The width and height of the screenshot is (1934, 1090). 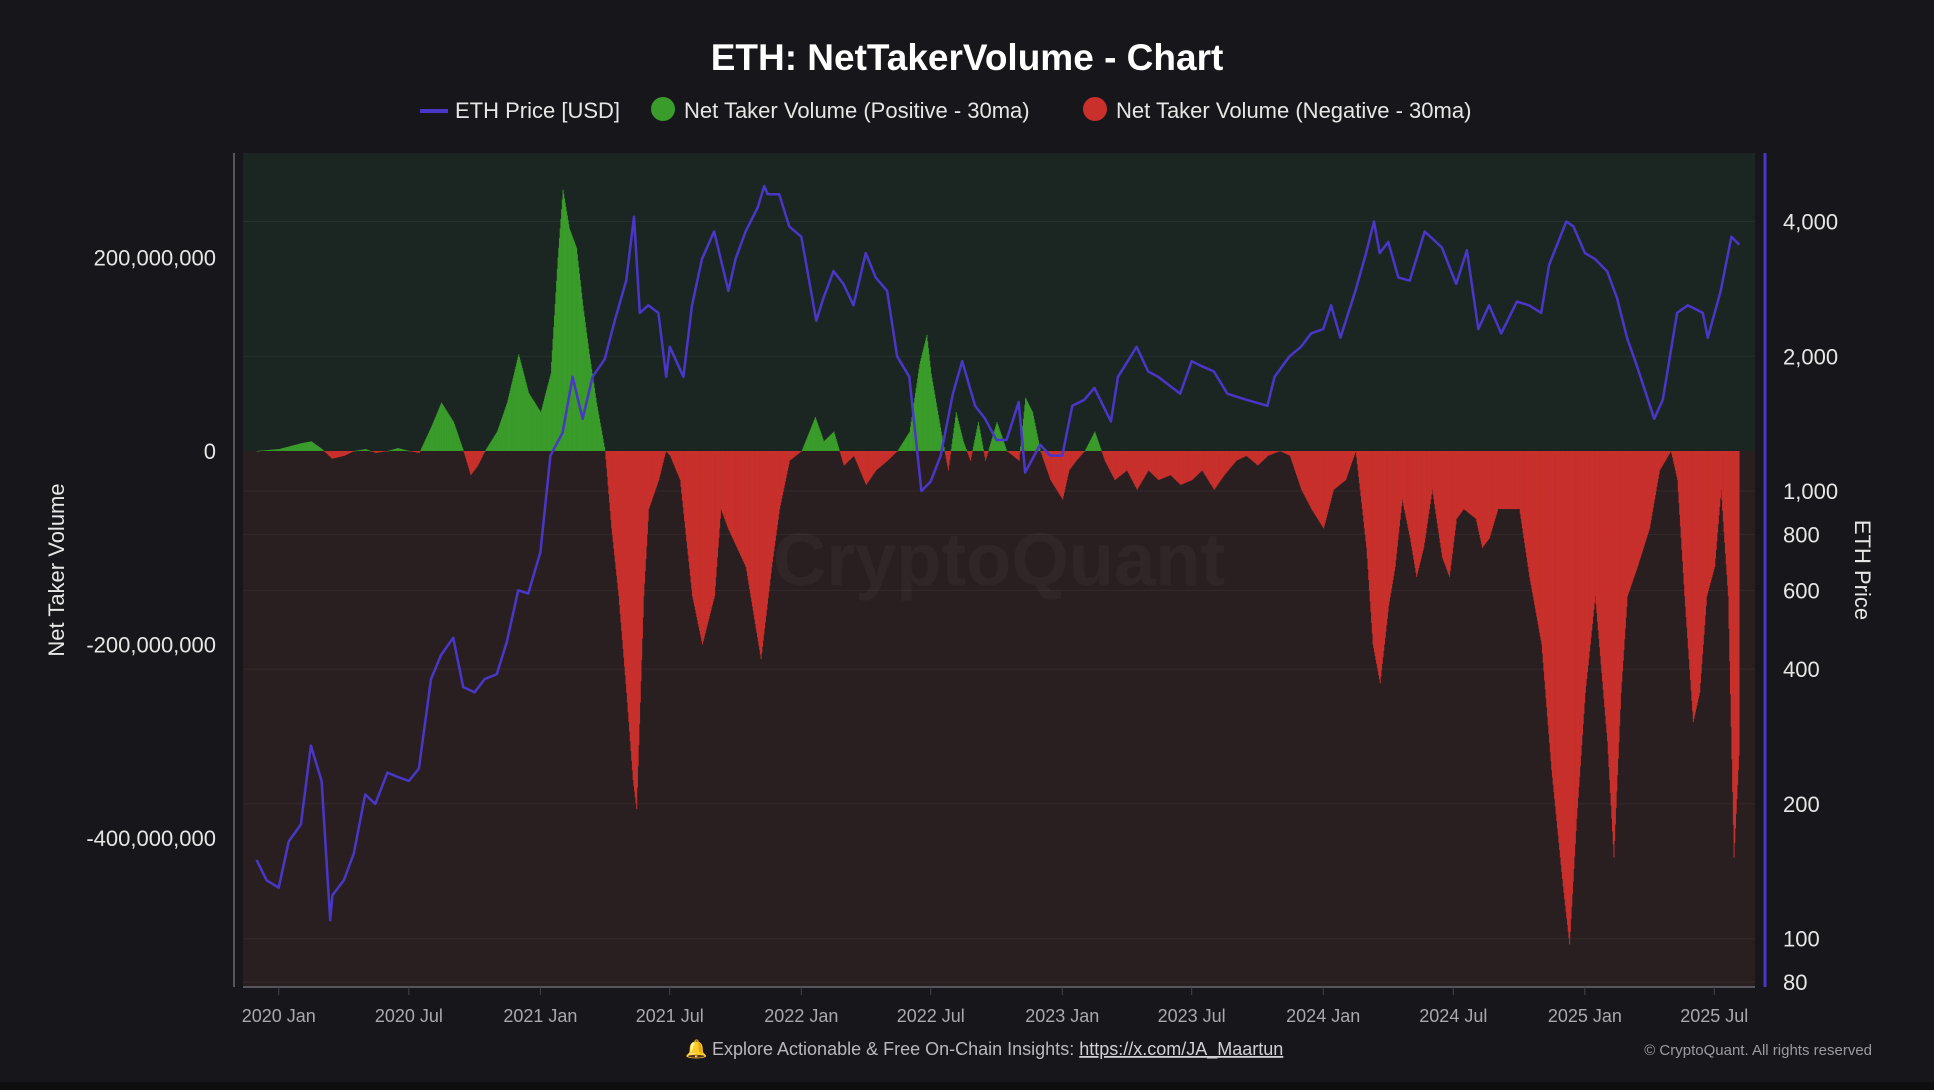 I want to click on legend-label: ETH Price [USD], so click(x=537, y=110).